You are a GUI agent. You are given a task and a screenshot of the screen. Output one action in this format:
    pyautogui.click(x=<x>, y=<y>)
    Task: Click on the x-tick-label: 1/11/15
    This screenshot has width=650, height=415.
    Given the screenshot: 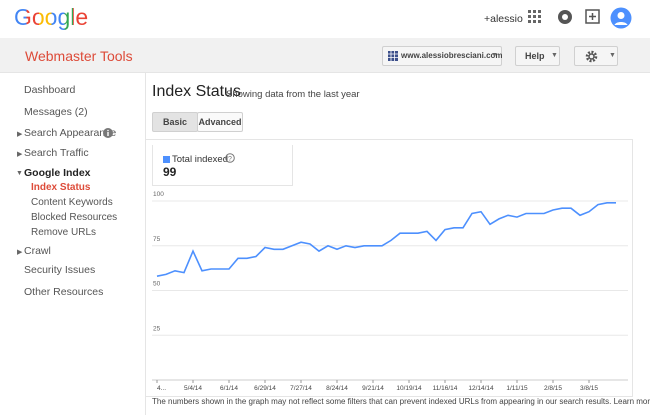 What is the action you would take?
    pyautogui.click(x=517, y=388)
    